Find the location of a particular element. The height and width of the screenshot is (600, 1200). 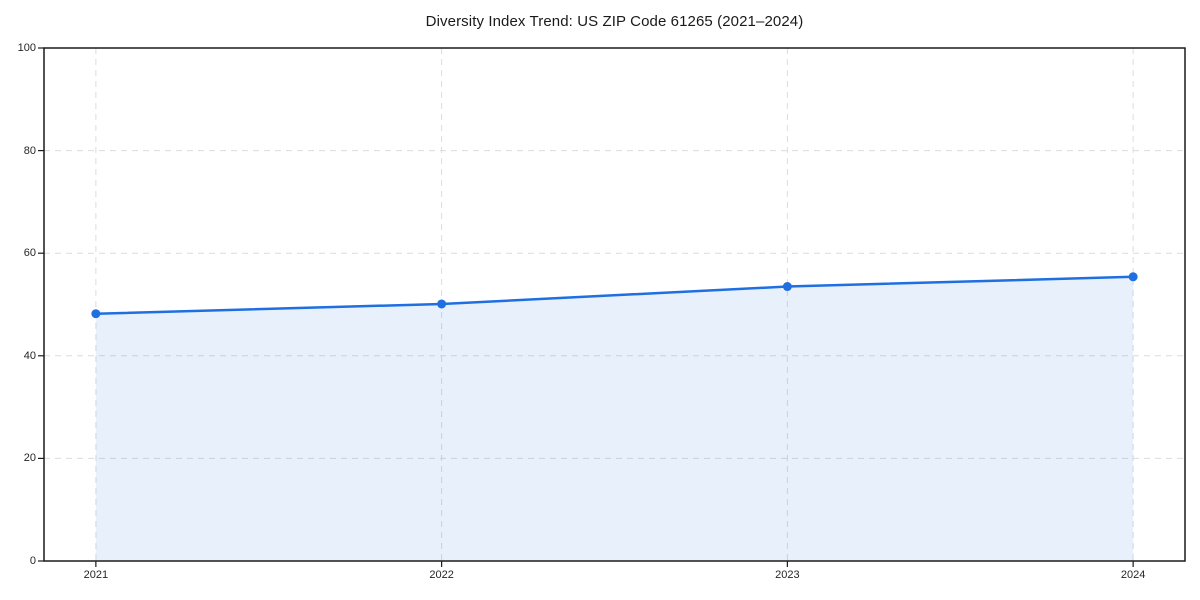

x-tick-label: 2024 is located at coordinates (1133, 575).